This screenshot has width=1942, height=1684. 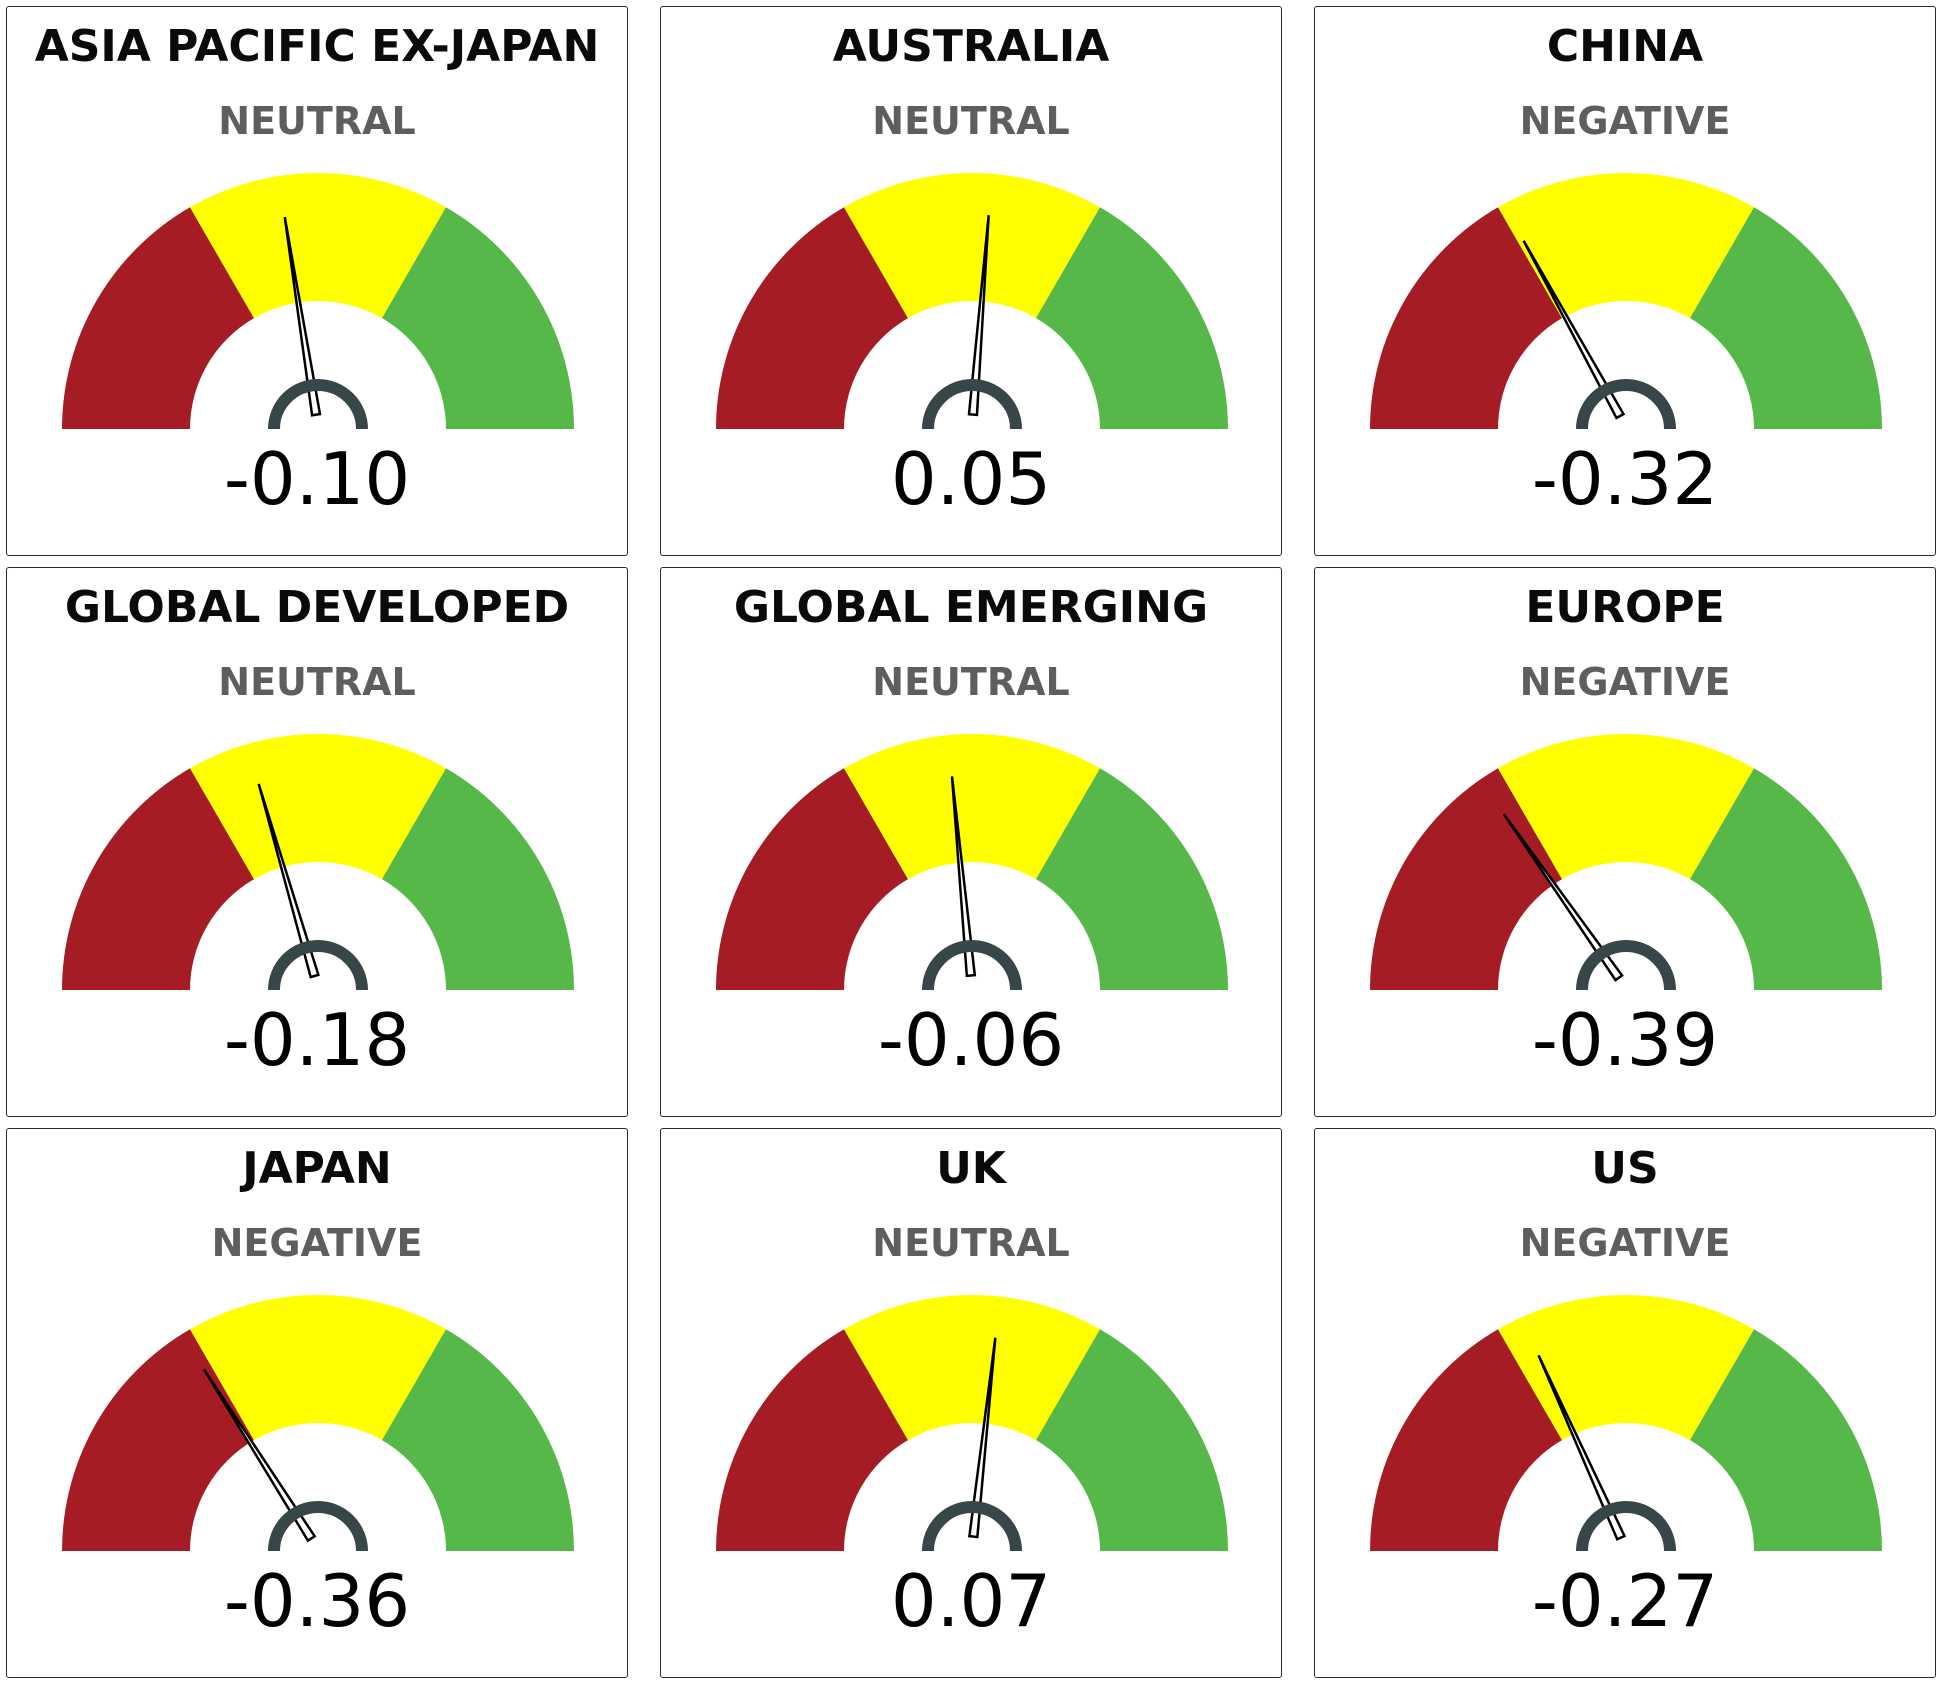 What do you see at coordinates (1625, 479) in the screenshot?
I see `gauge-value-label: -0.32` at bounding box center [1625, 479].